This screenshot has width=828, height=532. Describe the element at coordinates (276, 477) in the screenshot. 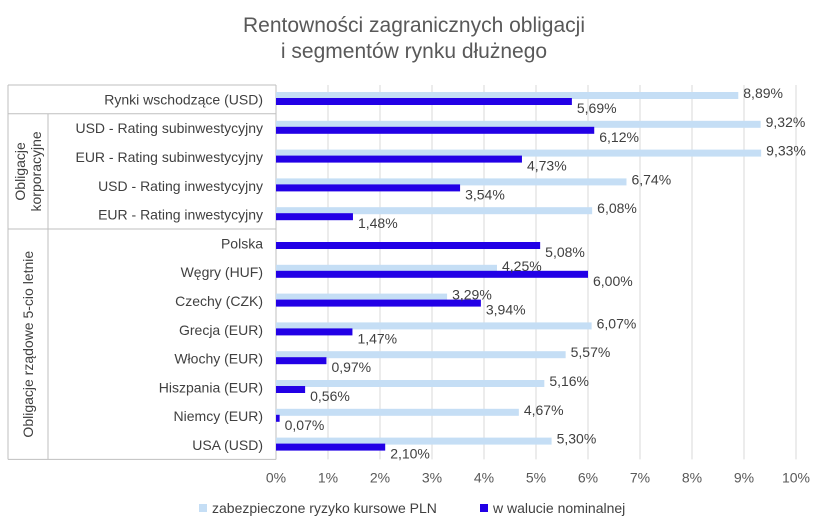

I see `x-tick-label: 0%` at that location.